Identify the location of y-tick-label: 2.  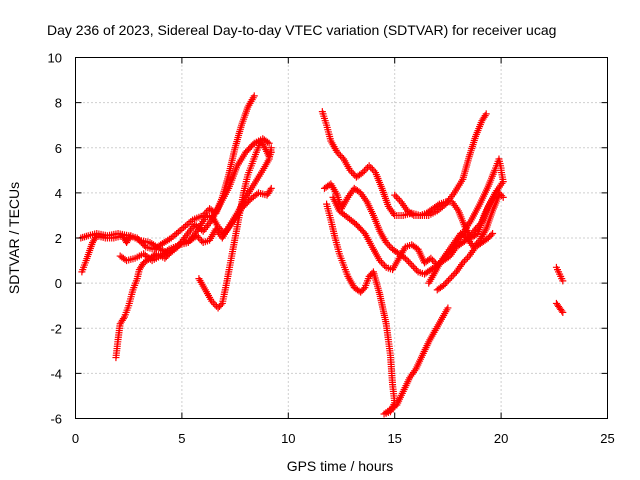
(58, 238).